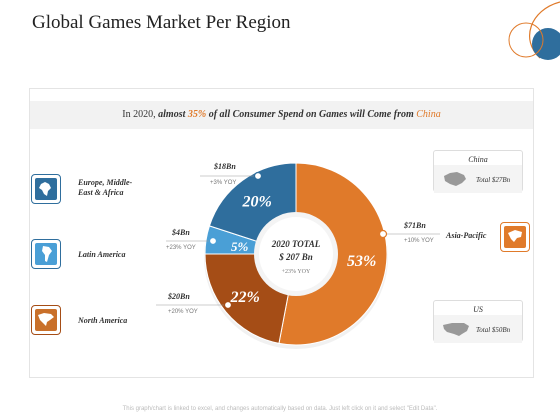  What do you see at coordinates (183, 312) in the screenshot?
I see `na-yoy: +20% YOY` at bounding box center [183, 312].